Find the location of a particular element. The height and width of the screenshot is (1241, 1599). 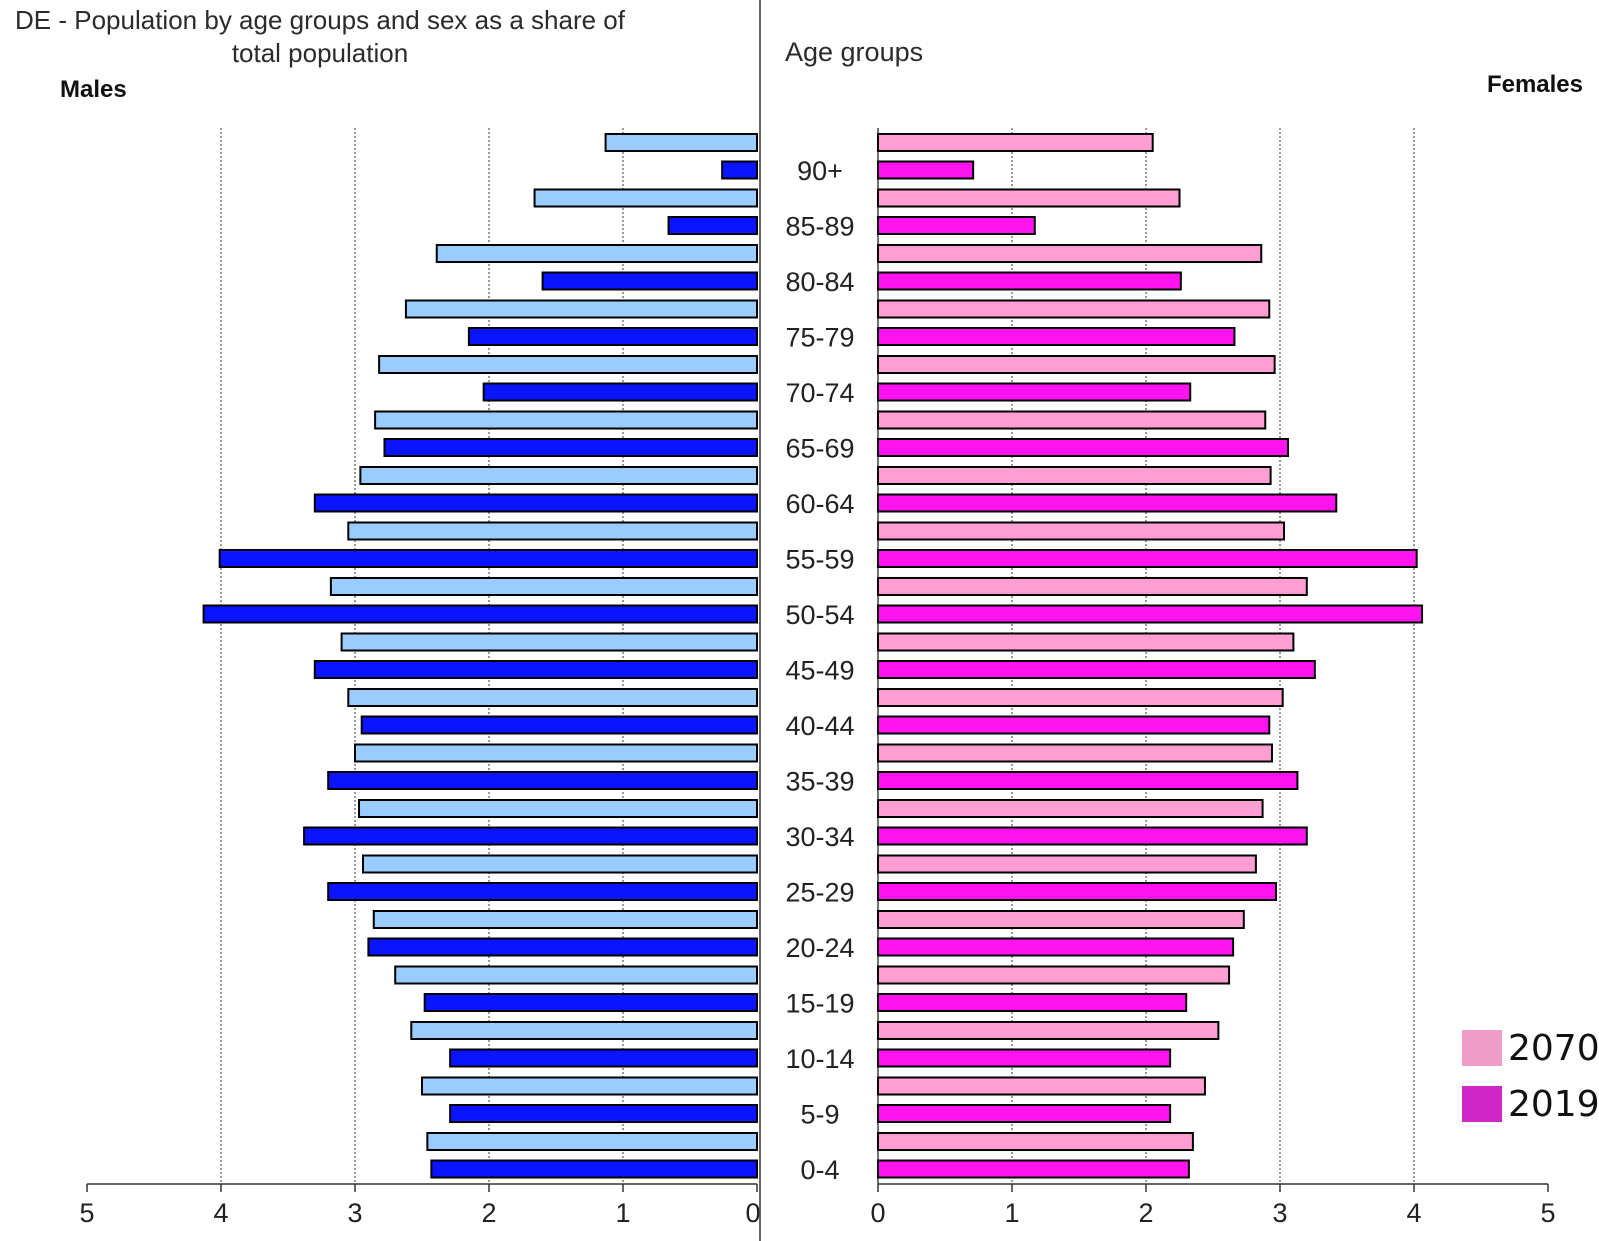

age-label-75-79: 75-79 is located at coordinates (819, 338).